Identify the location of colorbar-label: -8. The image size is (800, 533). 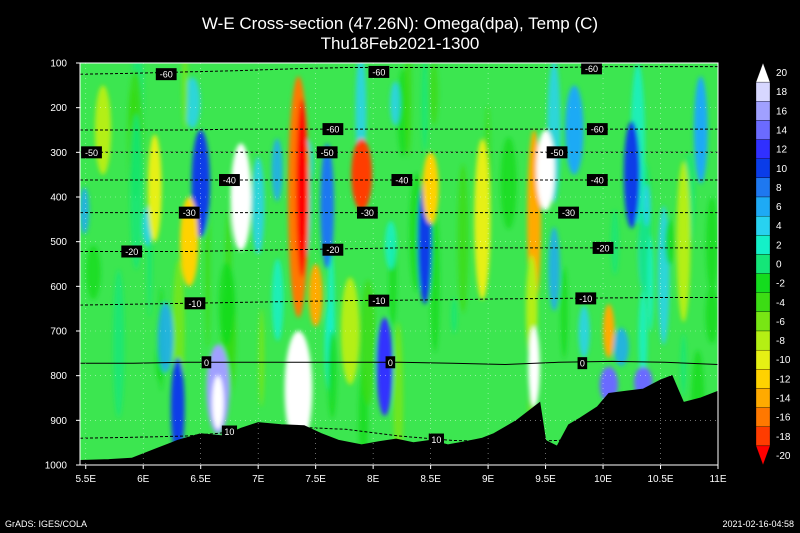
(780, 341).